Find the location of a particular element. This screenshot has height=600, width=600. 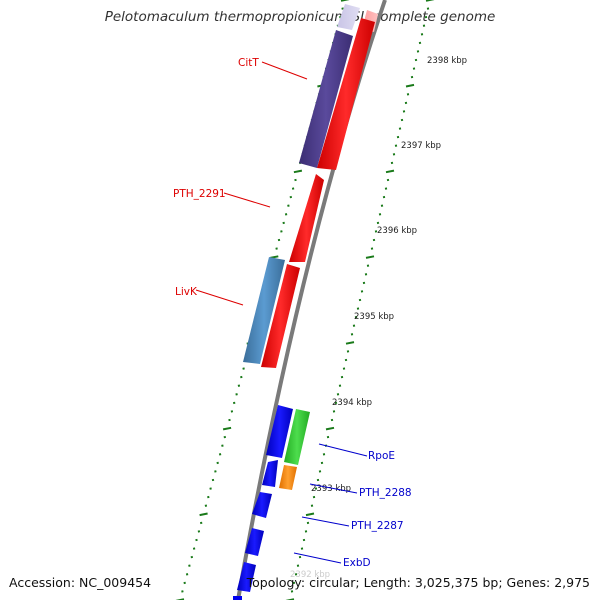

leader-exbd is located at coordinates (317, 558).